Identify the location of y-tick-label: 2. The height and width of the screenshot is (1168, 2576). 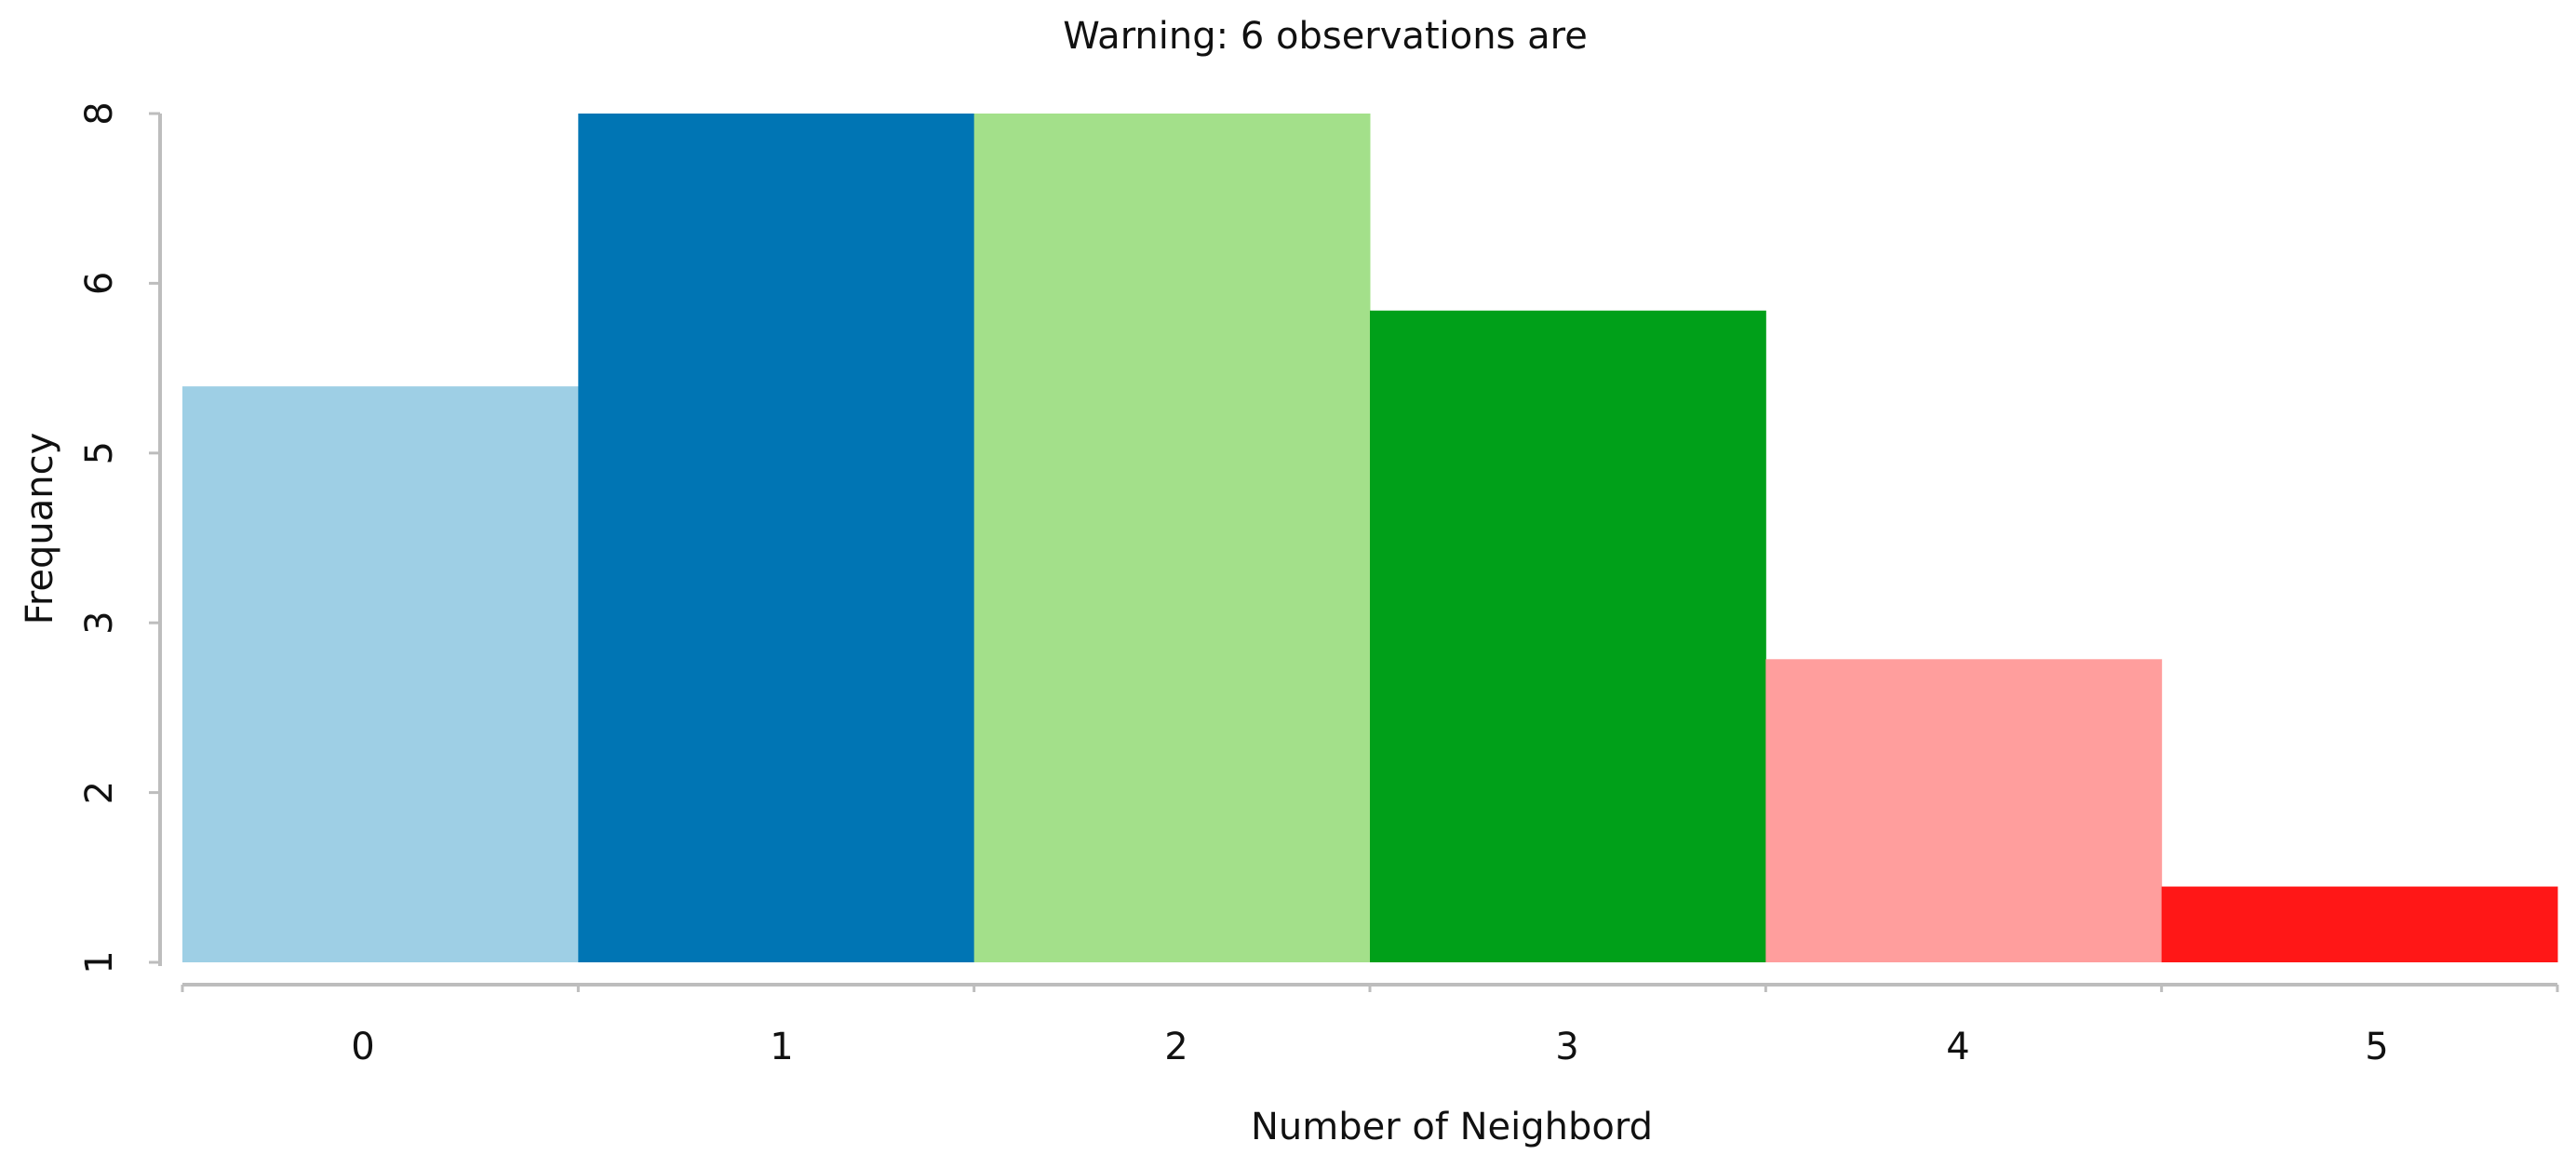
(99, 793).